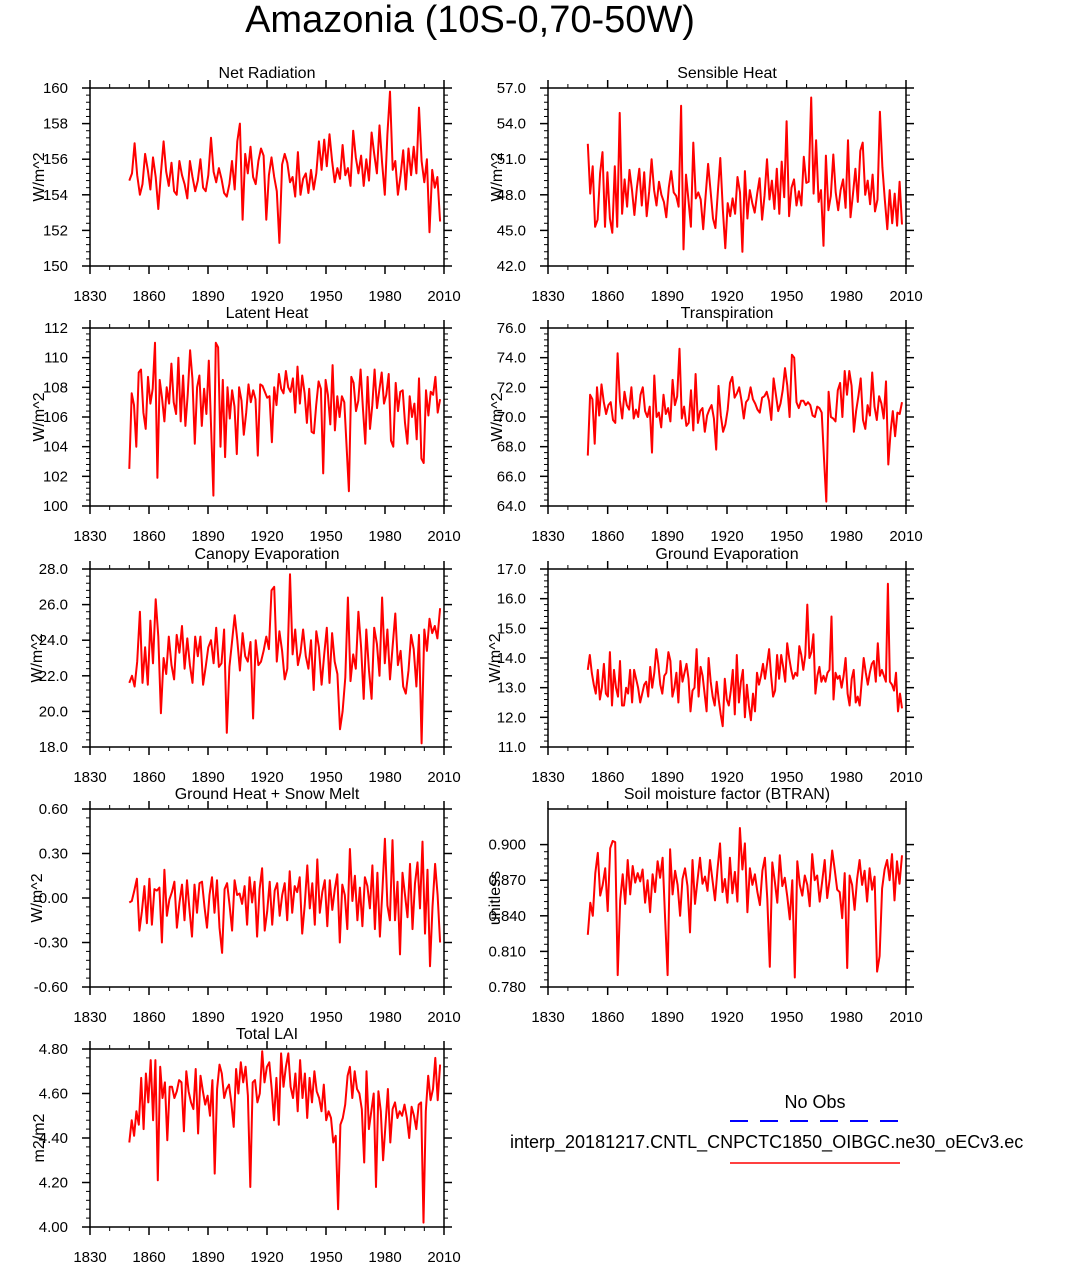 This screenshot has height=1262, width=1074. Describe the element at coordinates (53, 1138) in the screenshot. I see `y-tick-label: 4.40` at that location.